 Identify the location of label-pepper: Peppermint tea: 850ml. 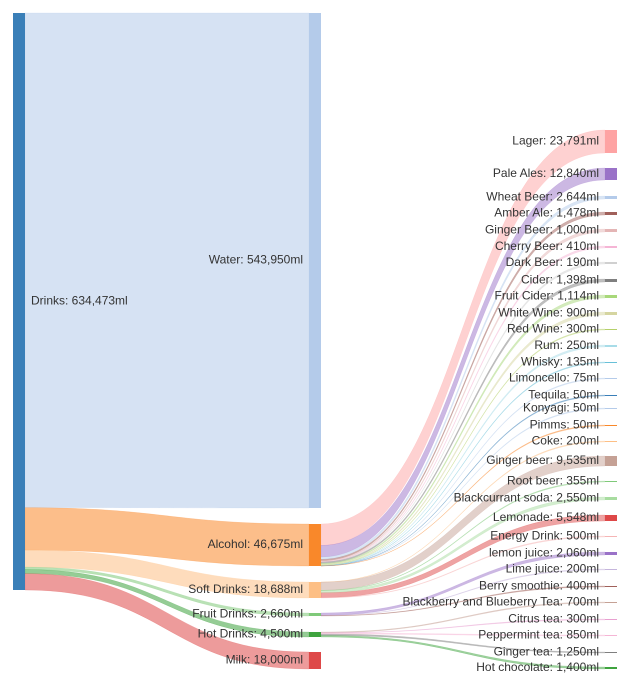
(538, 635).